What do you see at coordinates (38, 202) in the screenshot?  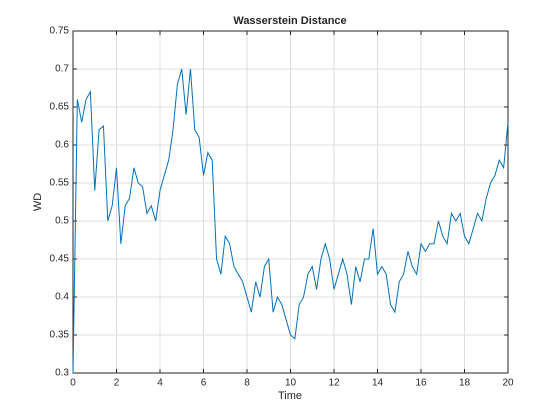 I see `y-axis-label: WD` at bounding box center [38, 202].